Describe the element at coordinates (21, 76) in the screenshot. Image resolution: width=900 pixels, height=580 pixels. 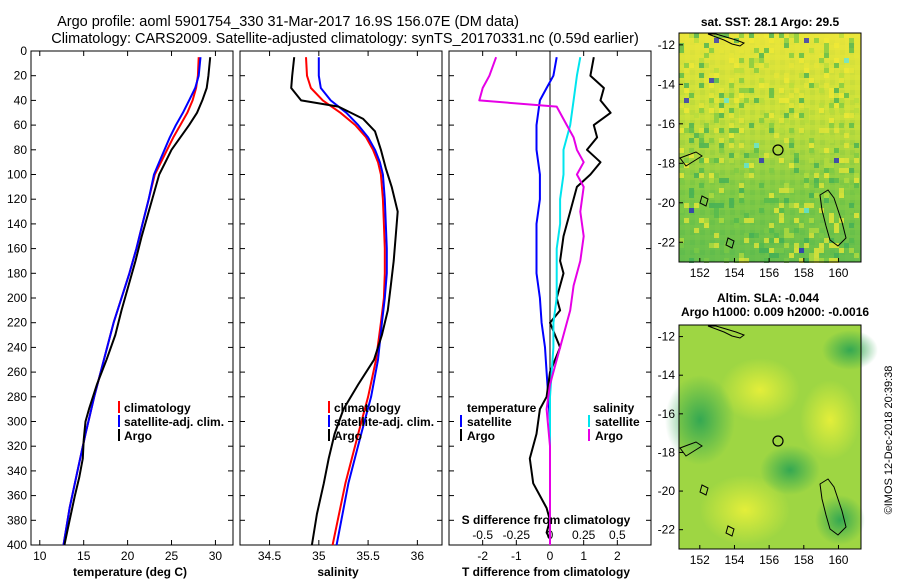
I see `y-tick-label: 20` at that location.